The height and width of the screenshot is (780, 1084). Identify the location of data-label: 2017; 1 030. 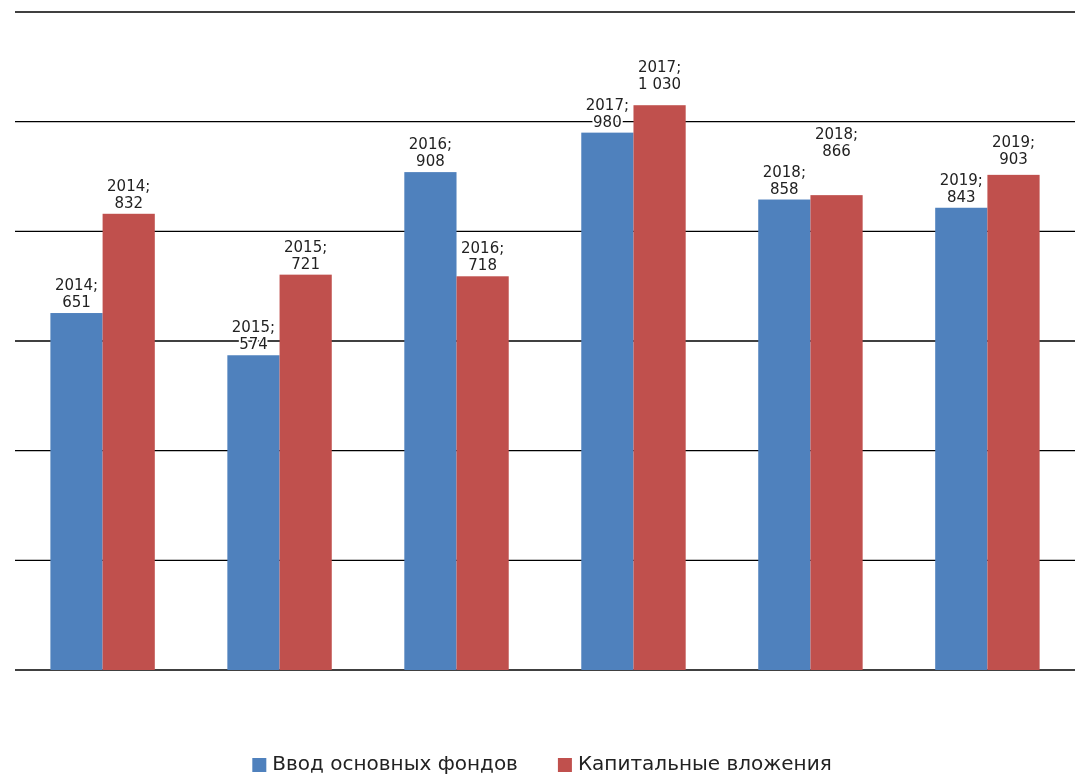
(659, 75).